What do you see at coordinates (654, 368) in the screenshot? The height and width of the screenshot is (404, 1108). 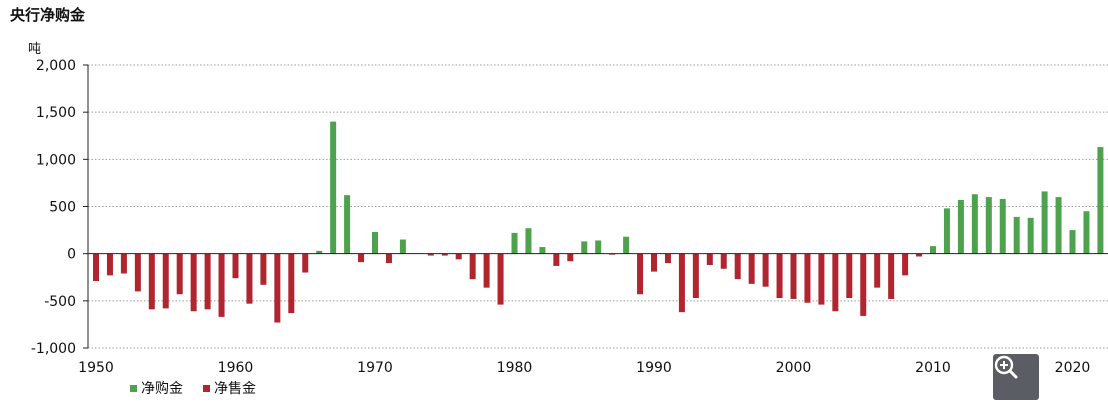 I see `x-tick-label: 1990` at bounding box center [654, 368].